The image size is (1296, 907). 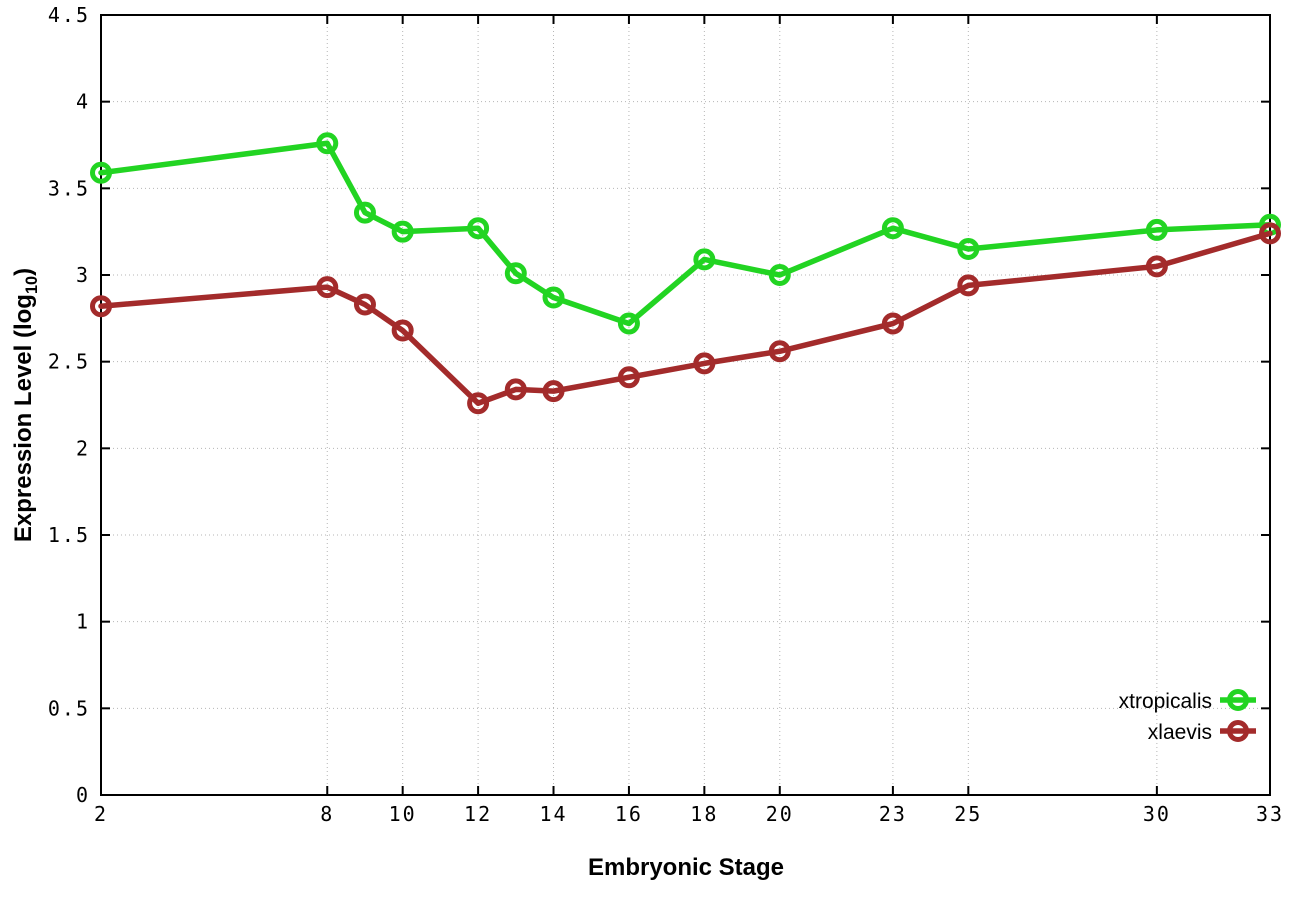 I want to click on y-tick-label: 3, so click(x=83, y=275).